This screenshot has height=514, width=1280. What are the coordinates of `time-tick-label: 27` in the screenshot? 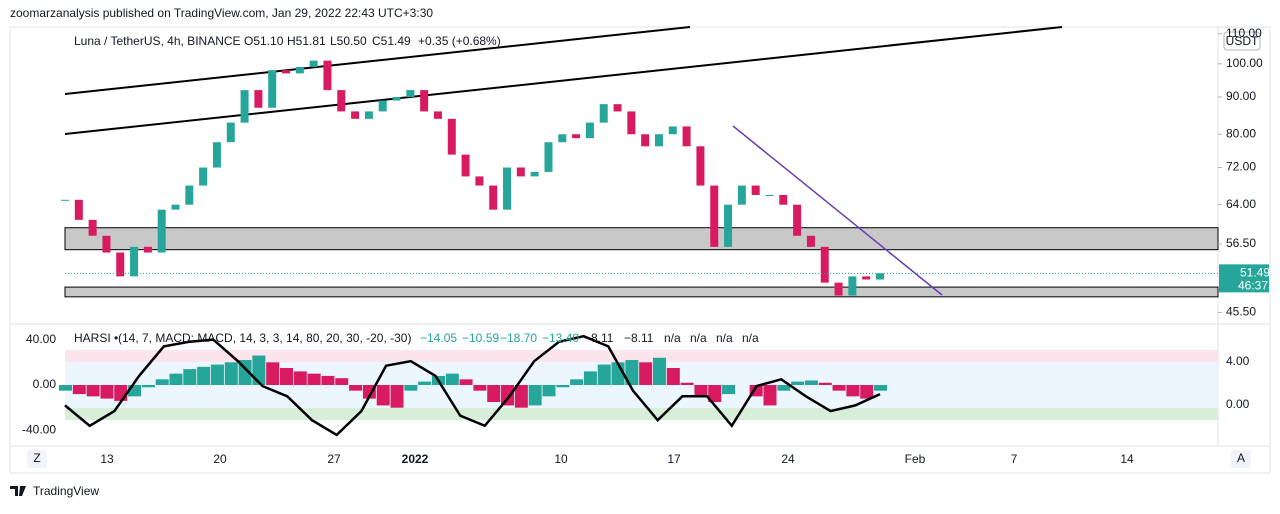 It's located at (334, 459).